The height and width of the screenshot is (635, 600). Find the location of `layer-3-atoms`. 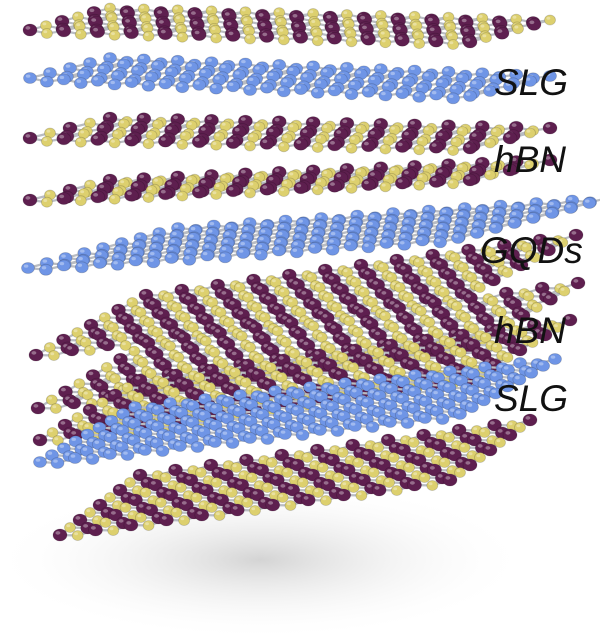

layer-3-atoms is located at coordinates (290, 134).